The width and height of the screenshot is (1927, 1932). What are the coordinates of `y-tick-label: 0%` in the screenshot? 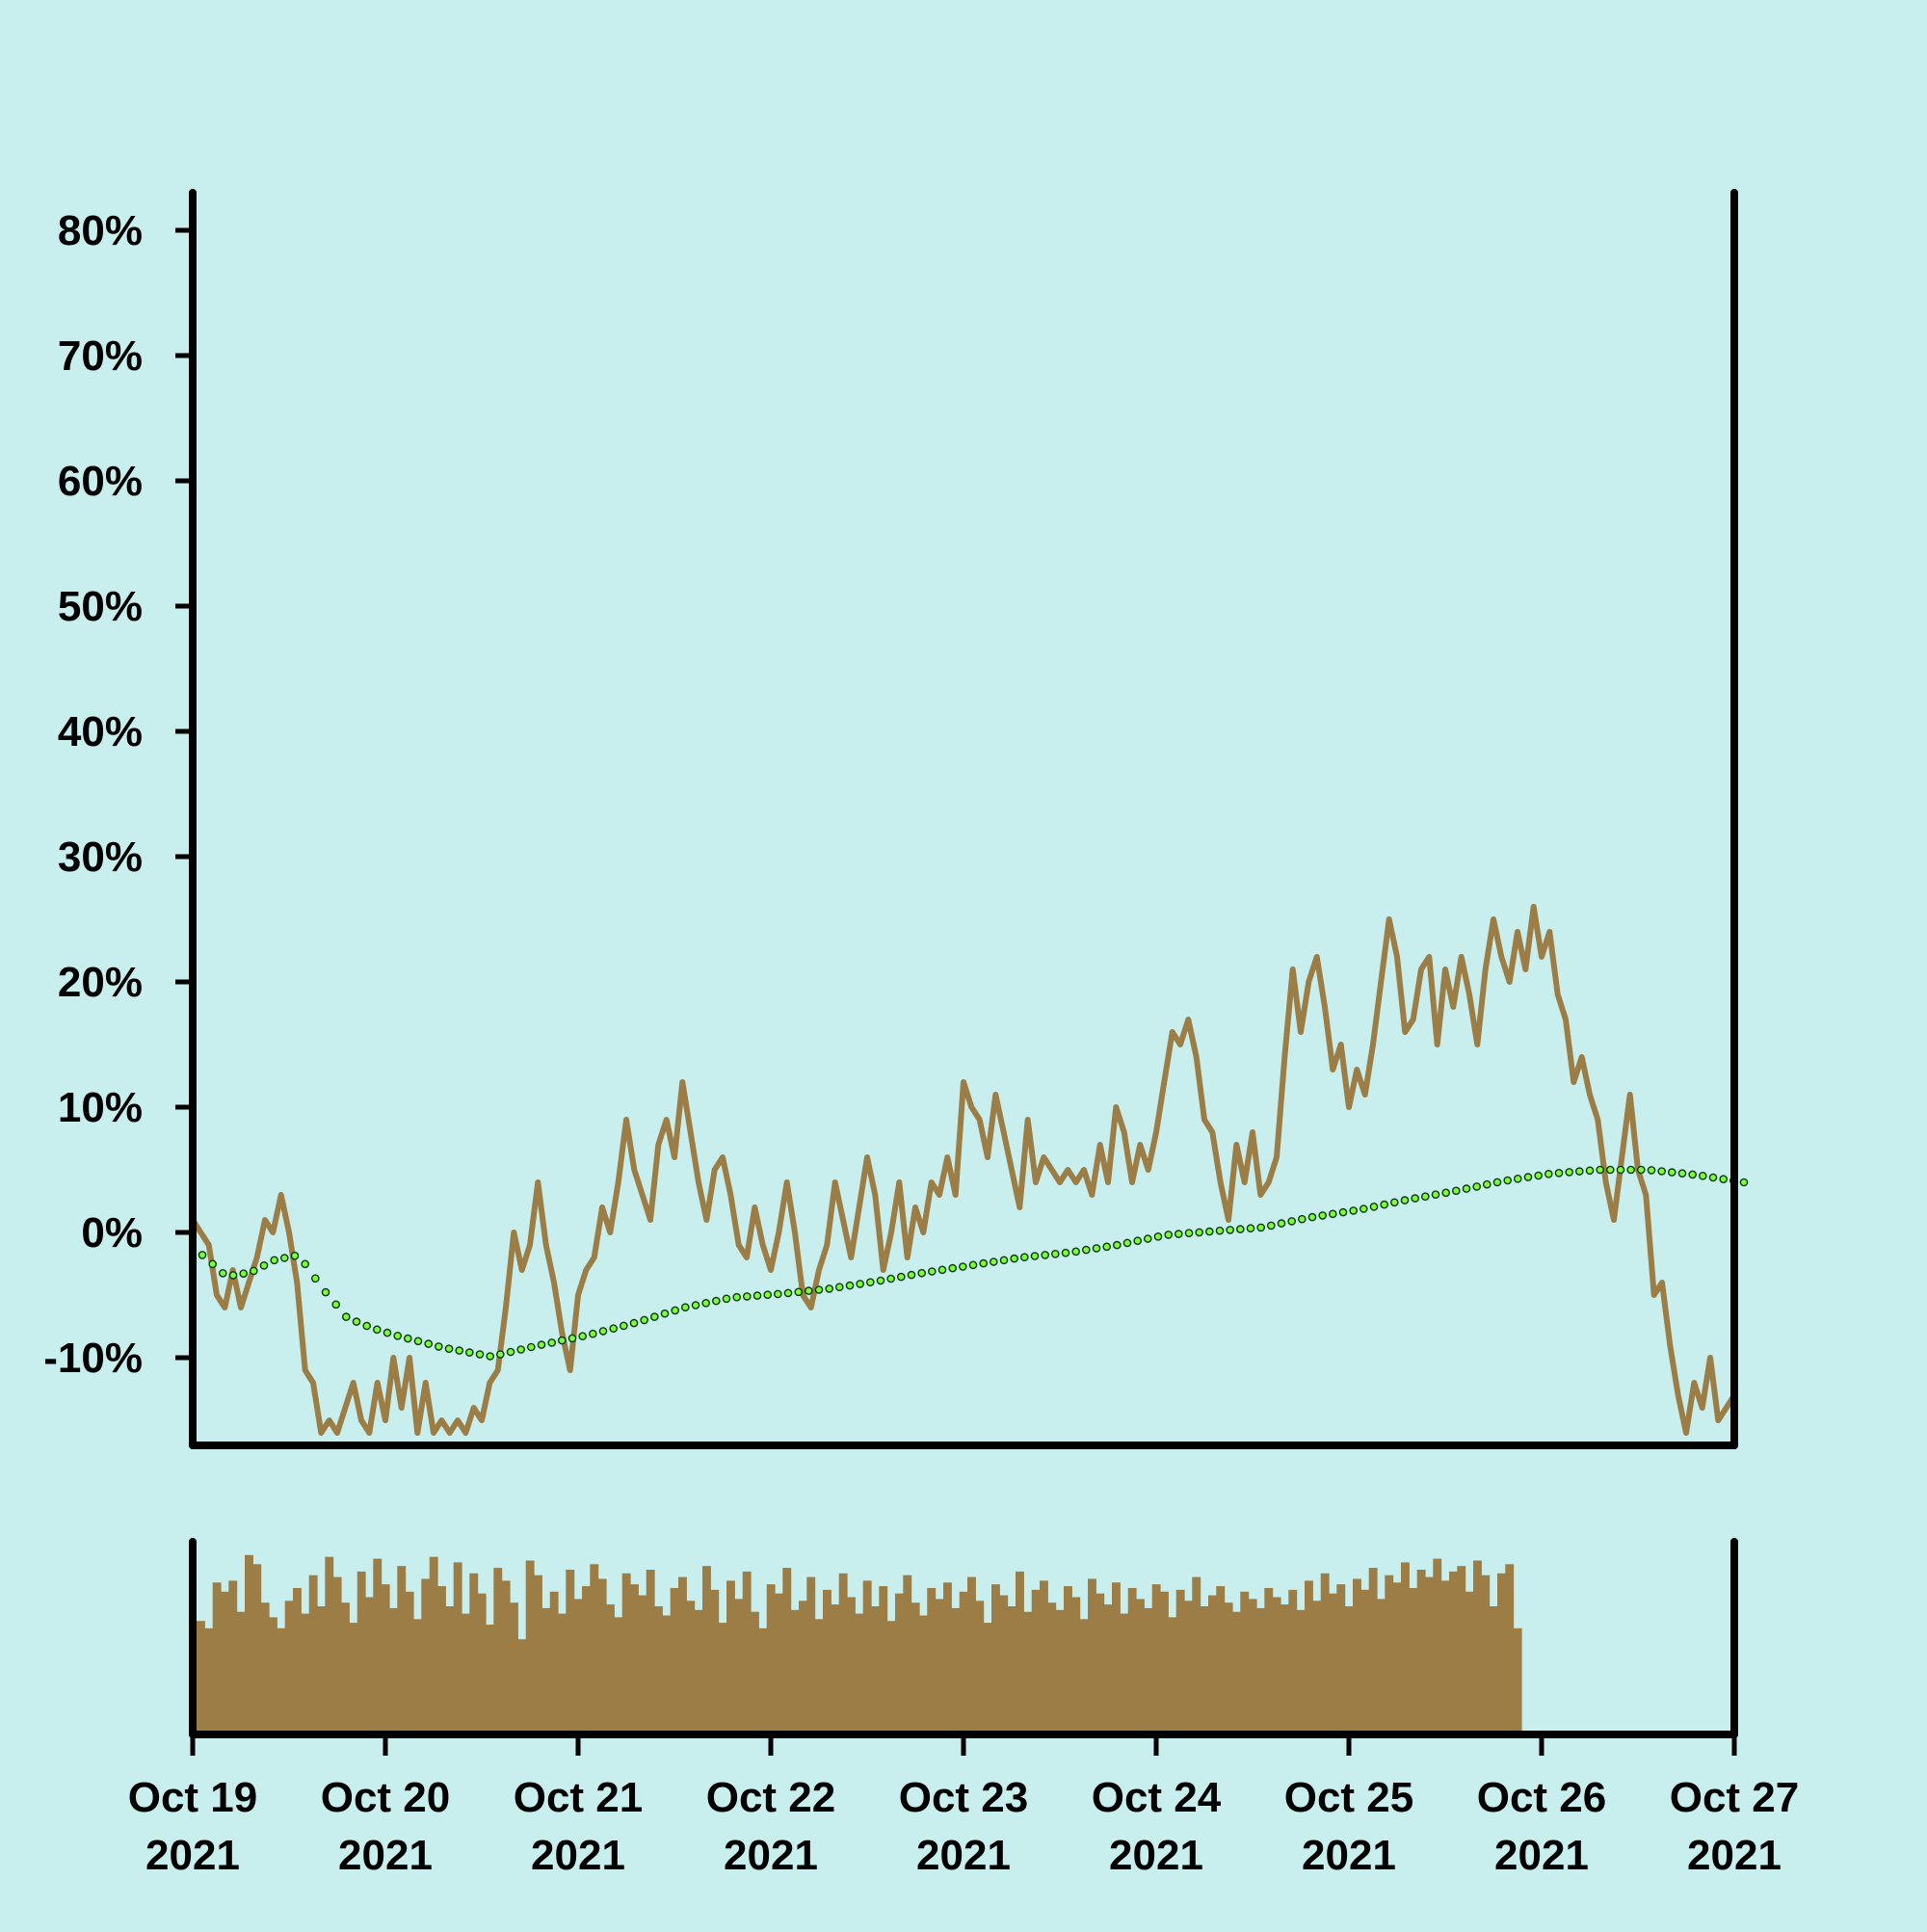 It's located at (112, 1233).